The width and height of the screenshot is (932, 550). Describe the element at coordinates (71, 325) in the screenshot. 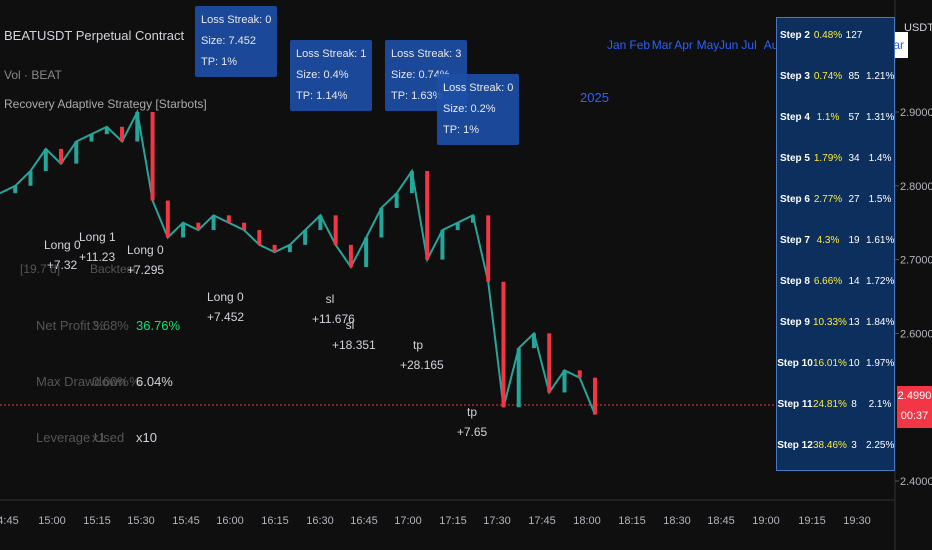

I see `stat-cell: Net Profit %` at that location.